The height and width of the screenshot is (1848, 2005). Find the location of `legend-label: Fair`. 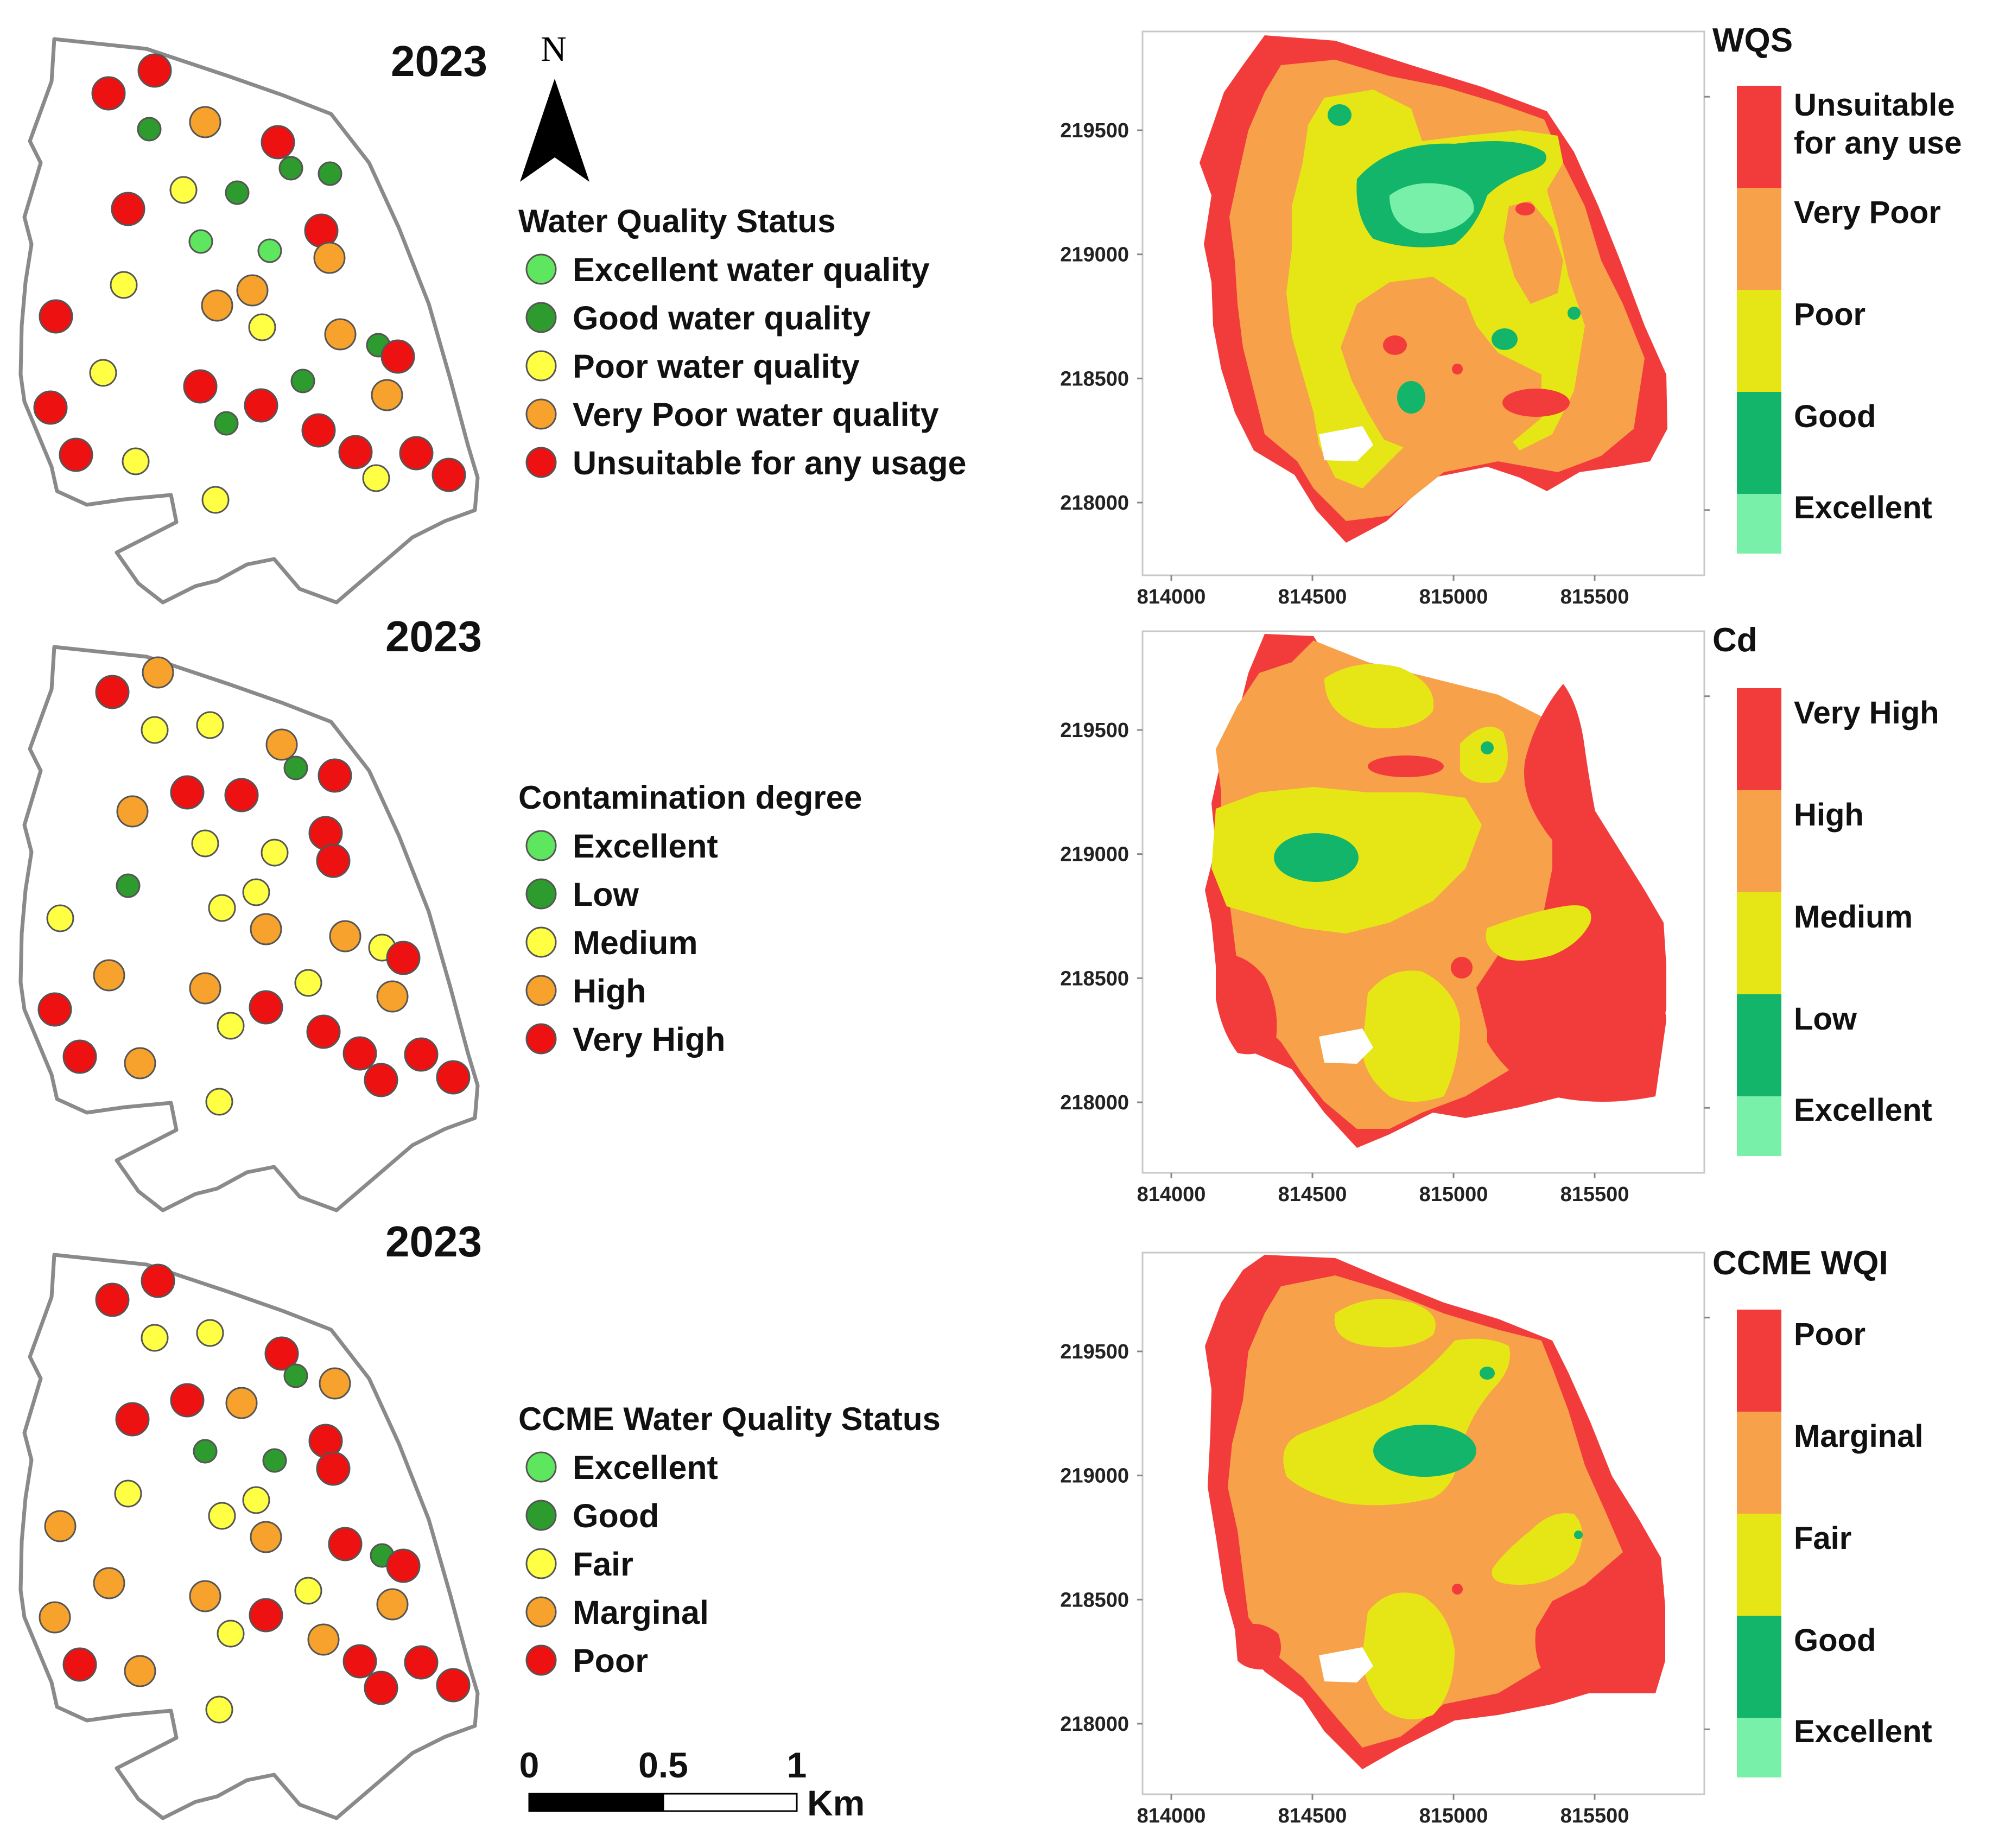

legend-label: Fair is located at coordinates (603, 1564).